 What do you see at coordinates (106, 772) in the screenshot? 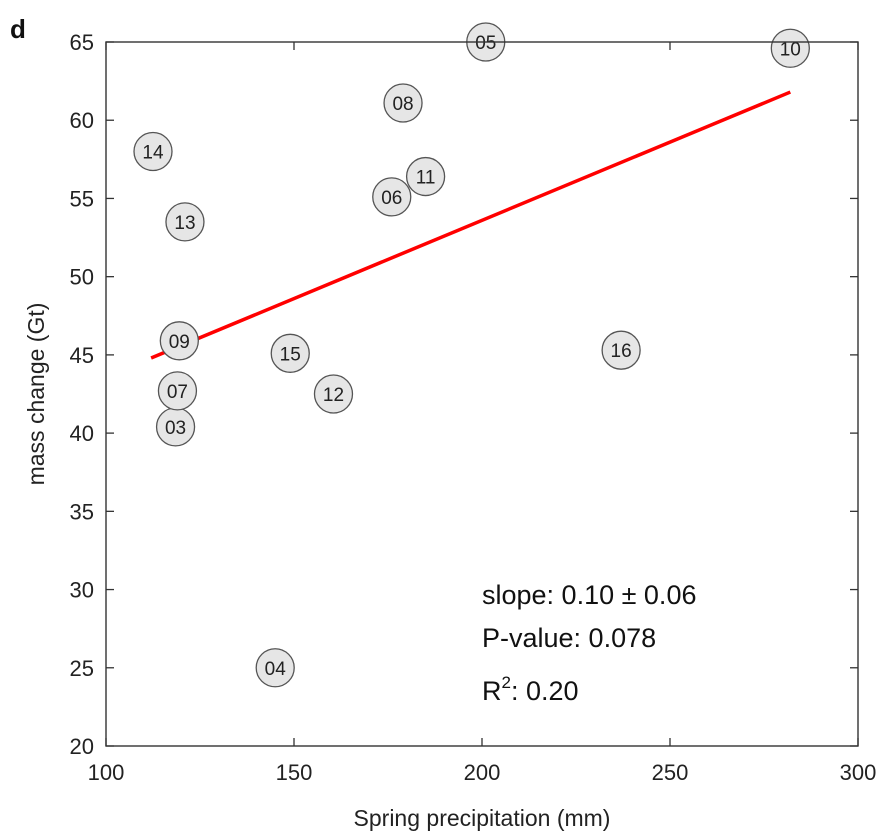
I see `x-tick-label: 100` at bounding box center [106, 772].